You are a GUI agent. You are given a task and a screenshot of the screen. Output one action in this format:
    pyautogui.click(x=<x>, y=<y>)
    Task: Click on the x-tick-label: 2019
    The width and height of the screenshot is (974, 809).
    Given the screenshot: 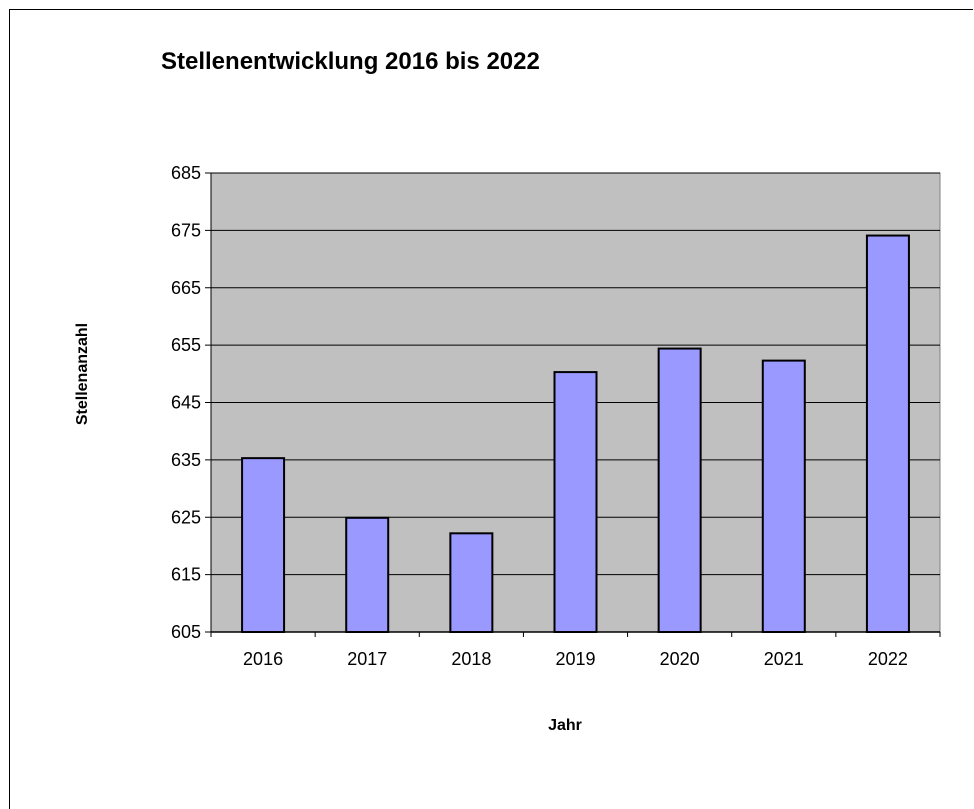 What is the action you would take?
    pyautogui.click(x=575, y=659)
    